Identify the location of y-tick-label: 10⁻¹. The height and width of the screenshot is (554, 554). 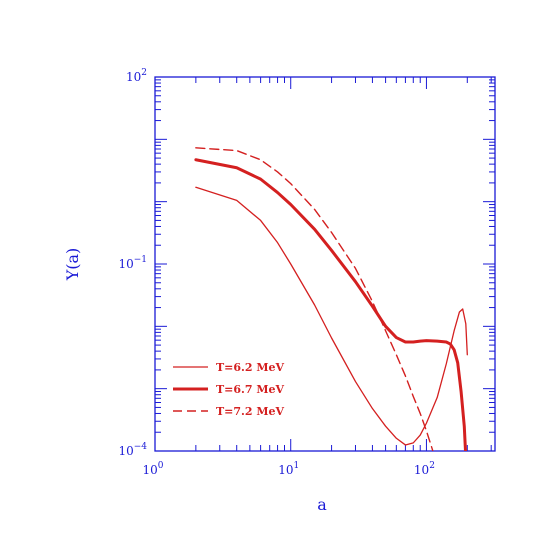
(132, 263).